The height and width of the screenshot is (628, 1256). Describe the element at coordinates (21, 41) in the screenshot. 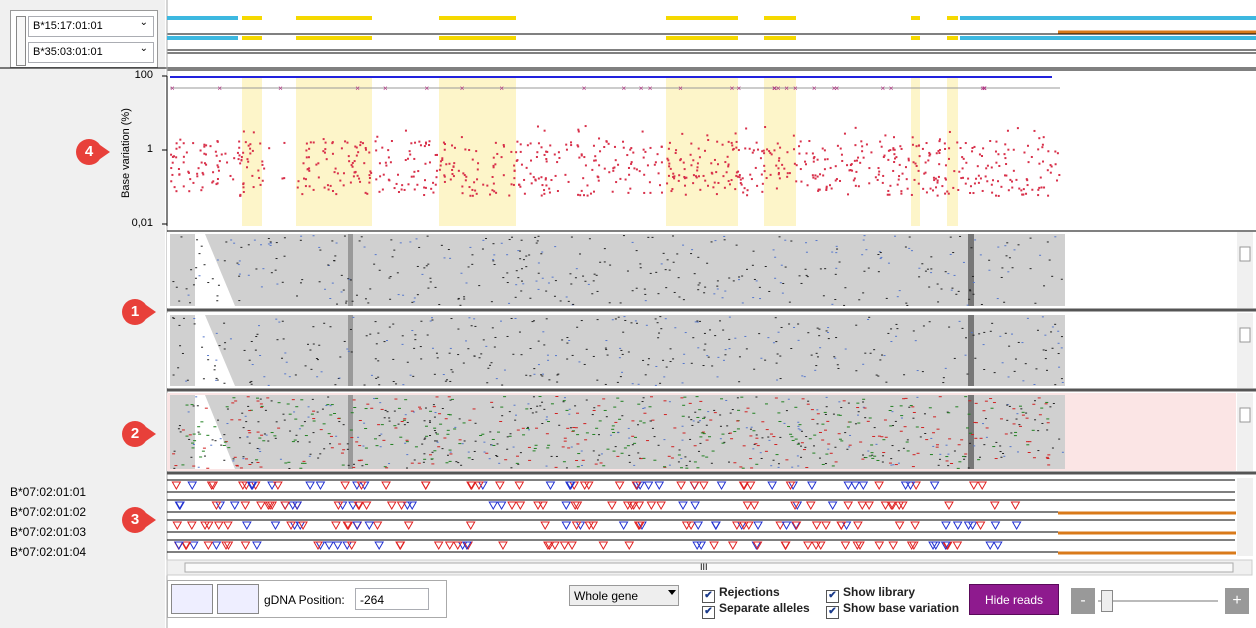

I see `swap-button` at that location.